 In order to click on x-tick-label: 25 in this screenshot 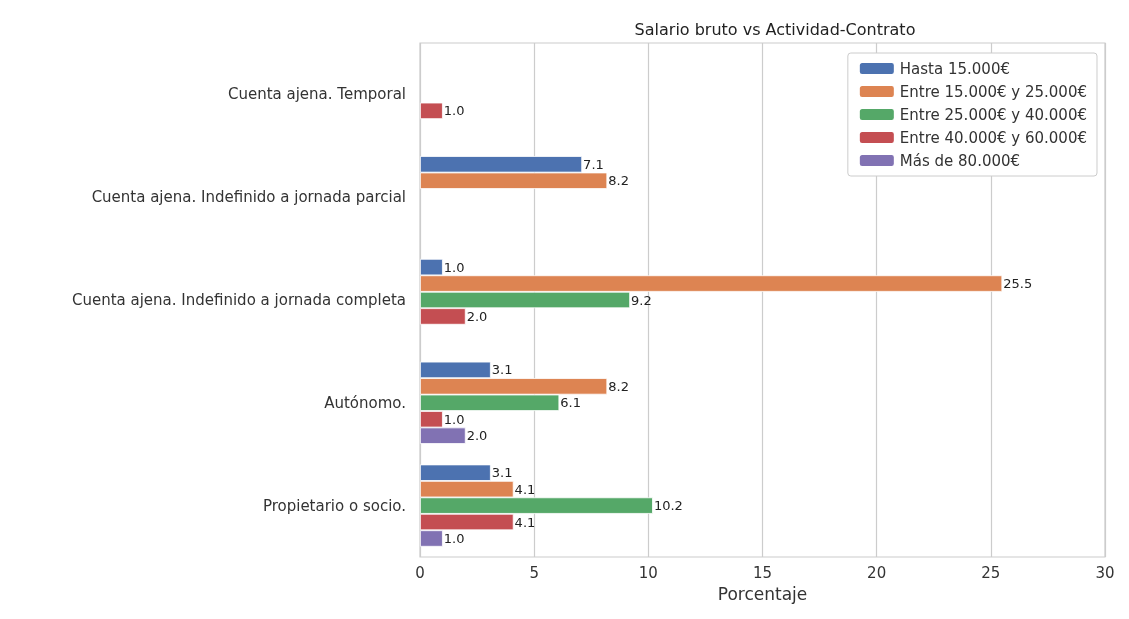, I will do `click(991, 572)`.